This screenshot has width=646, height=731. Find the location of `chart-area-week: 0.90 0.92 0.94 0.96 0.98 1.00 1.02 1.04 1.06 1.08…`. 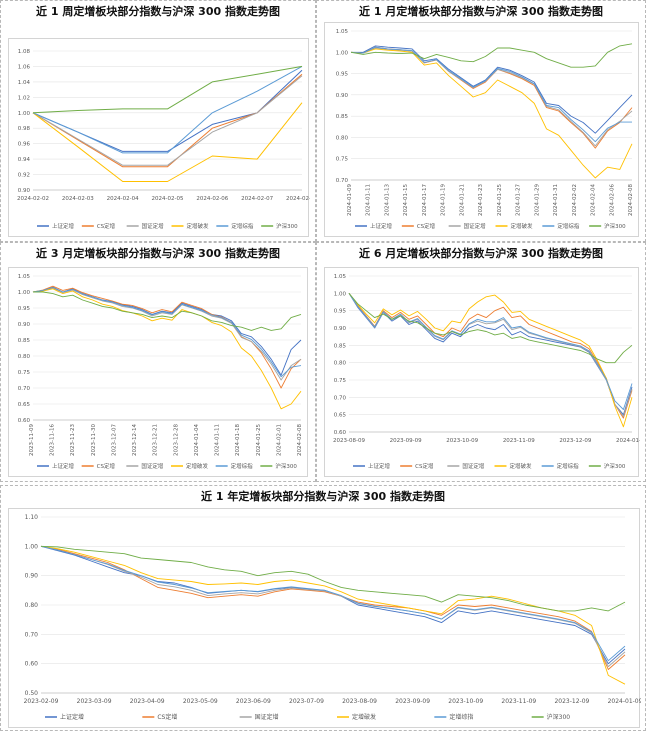

chart-area-week: 0.90 0.92 0.94 0.96 0.98 1.00 1.02 1.04 1.06 1.08… is located at coordinates (159, 137).